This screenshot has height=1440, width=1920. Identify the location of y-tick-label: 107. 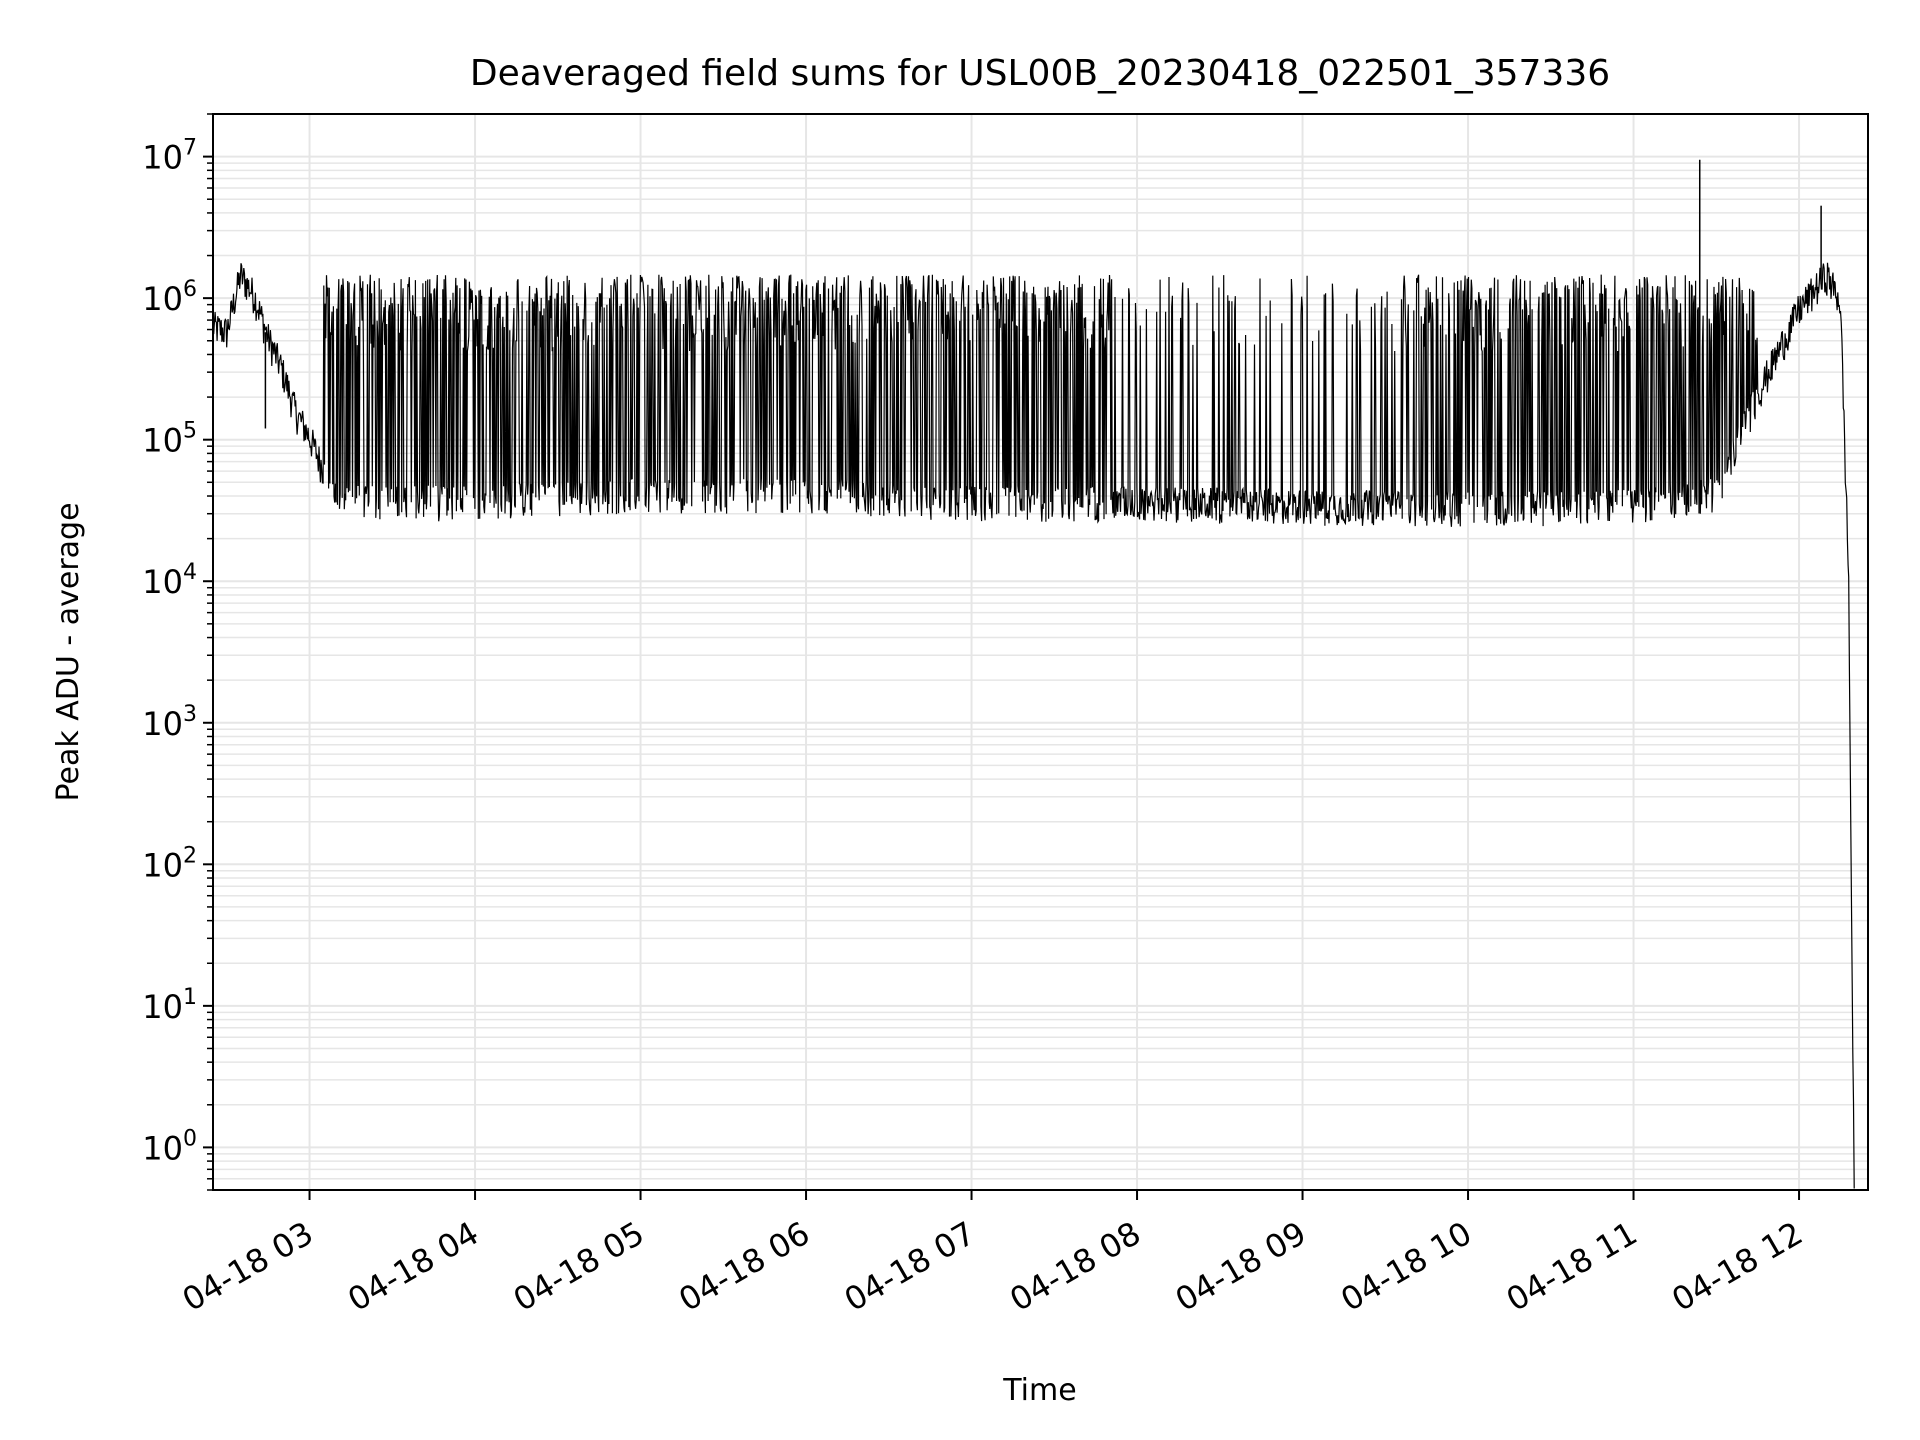
(169, 156).